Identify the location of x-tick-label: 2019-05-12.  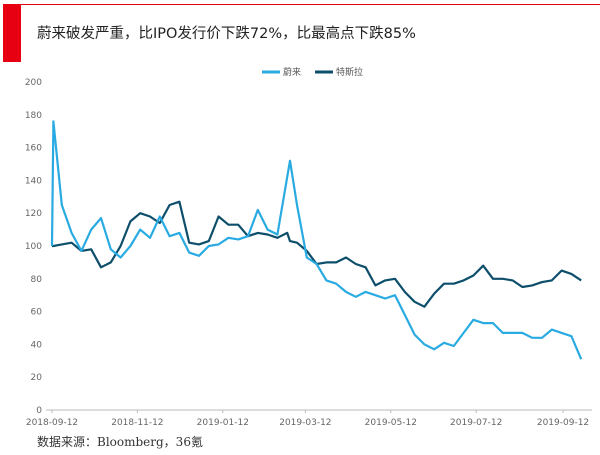
(391, 423).